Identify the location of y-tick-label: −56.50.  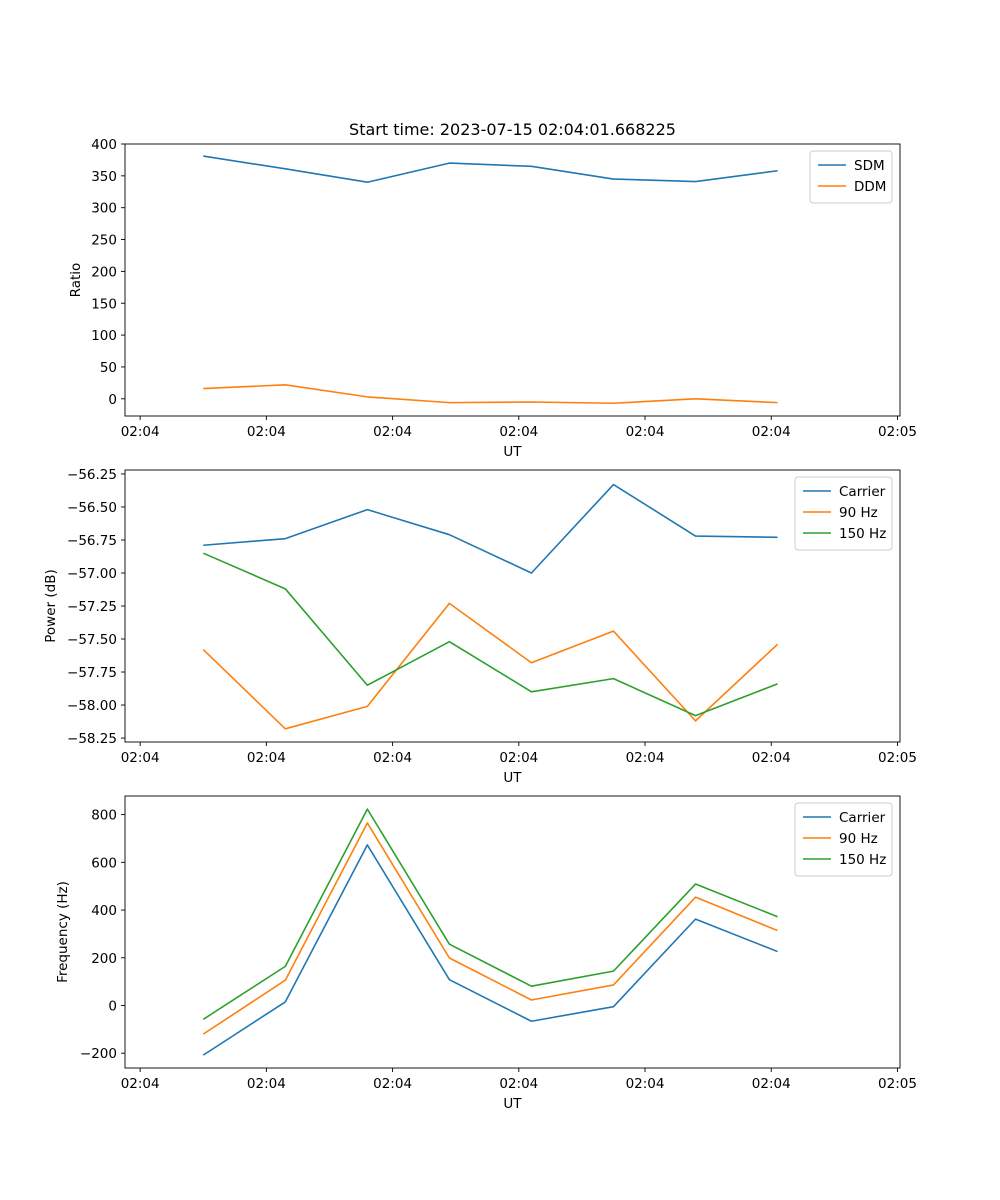
(92, 508).